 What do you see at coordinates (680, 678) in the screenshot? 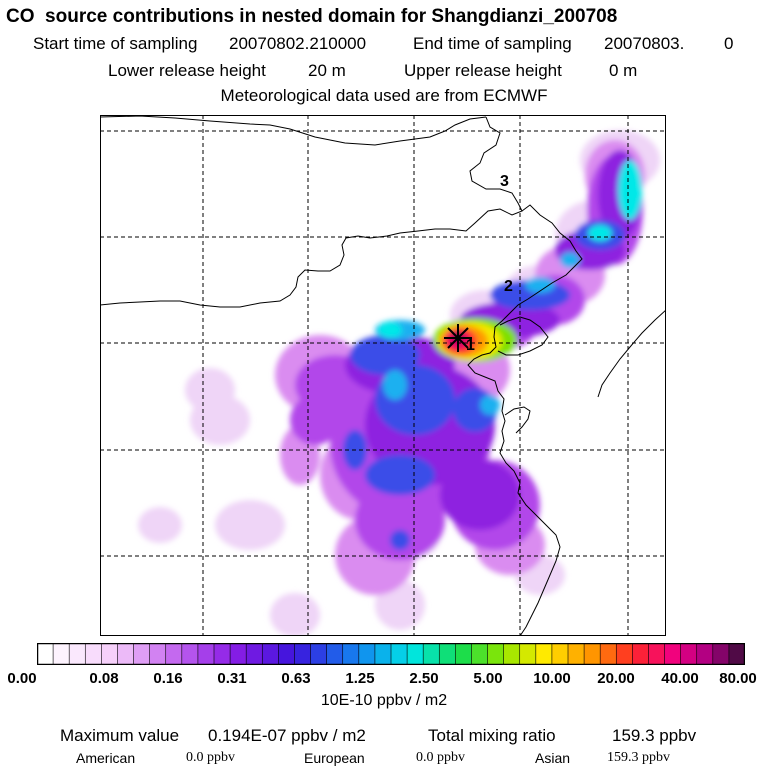
I see `colorbar-tick: 40.00` at bounding box center [680, 678].